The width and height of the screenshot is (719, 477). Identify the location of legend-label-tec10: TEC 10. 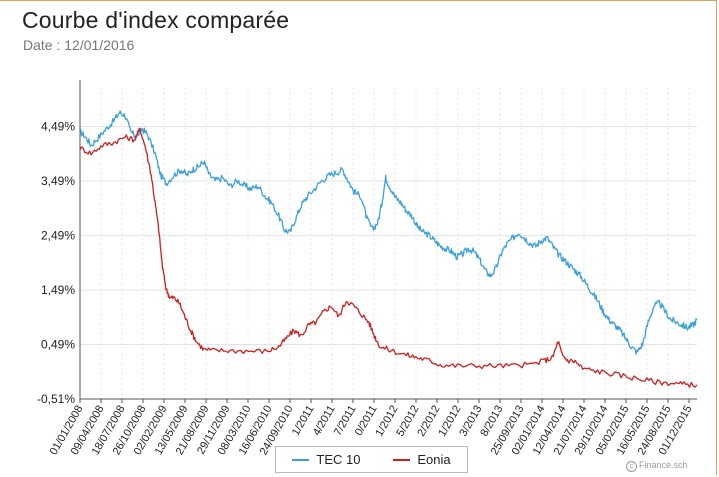
(338, 459).